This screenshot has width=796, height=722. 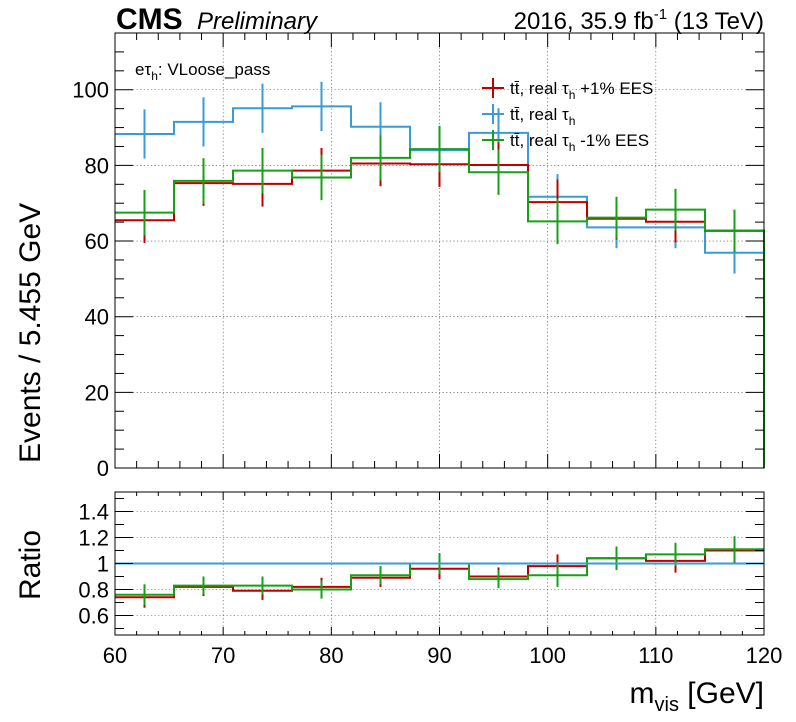 I want to click on x-axis-title-main: m, so click(x=642, y=693).